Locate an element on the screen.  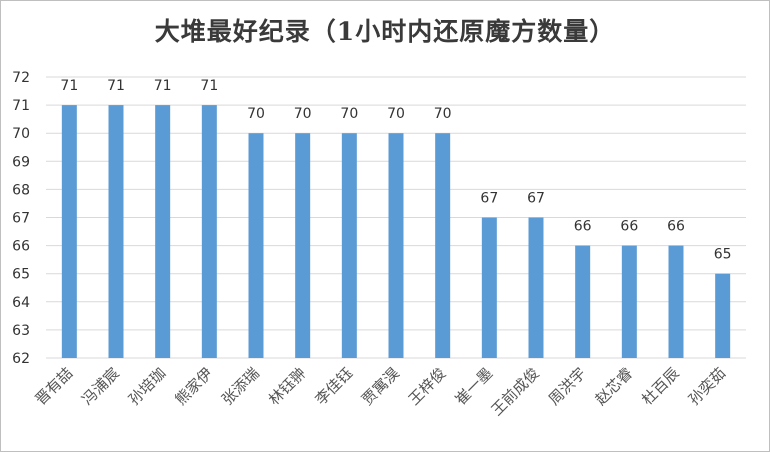
category-label: 熊家伊 is located at coordinates (194, 386).